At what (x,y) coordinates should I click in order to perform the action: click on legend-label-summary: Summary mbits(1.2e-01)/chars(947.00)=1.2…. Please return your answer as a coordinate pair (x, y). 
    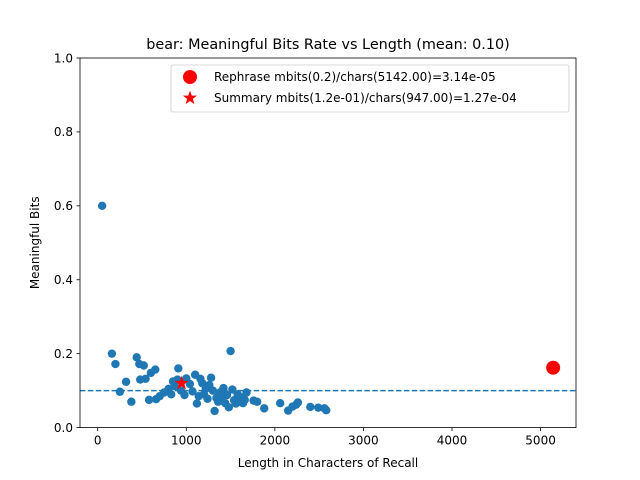
    Looking at the image, I should click on (365, 98).